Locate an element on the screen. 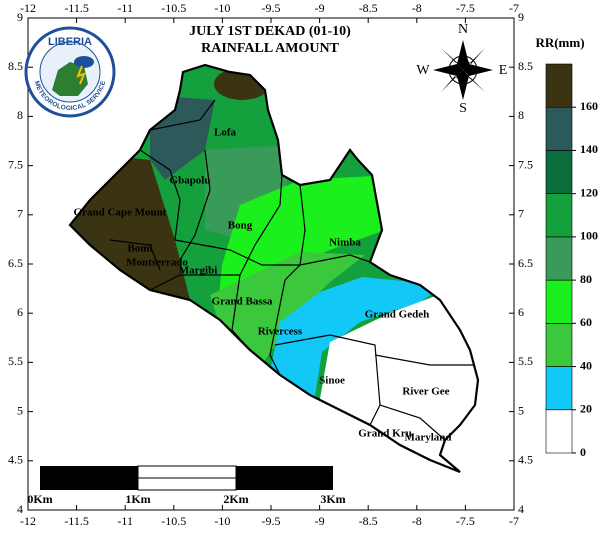  county-label: Margibi is located at coordinates (198, 271).